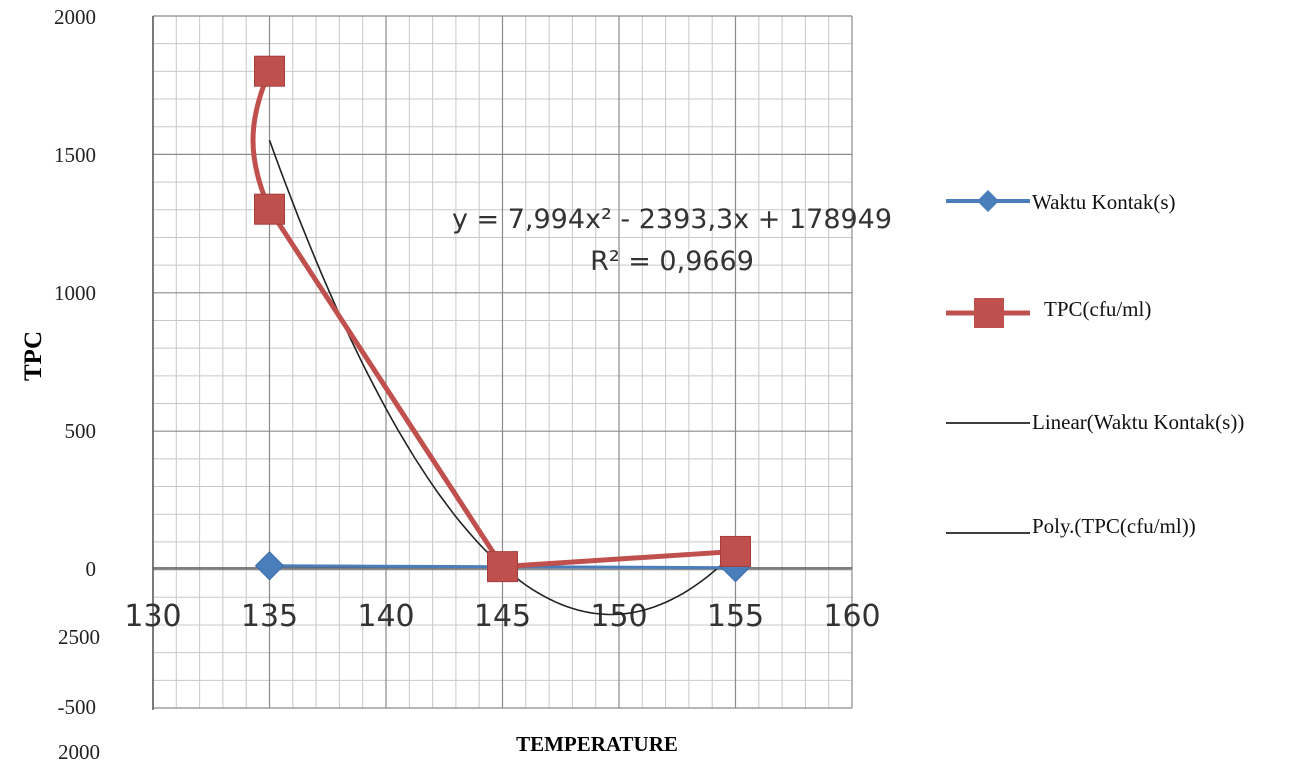 The image size is (1298, 764). What do you see at coordinates (385, 616) in the screenshot?
I see `x-tick-label: 140` at bounding box center [385, 616].